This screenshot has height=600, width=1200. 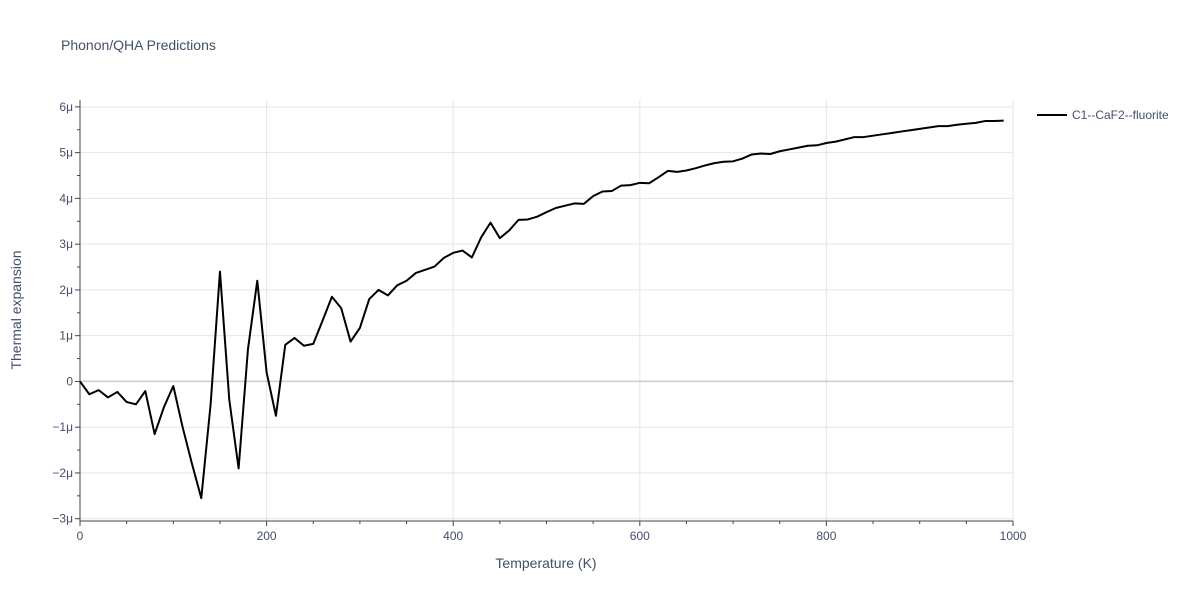 I want to click on x-tick-label: 400, so click(x=453, y=536).